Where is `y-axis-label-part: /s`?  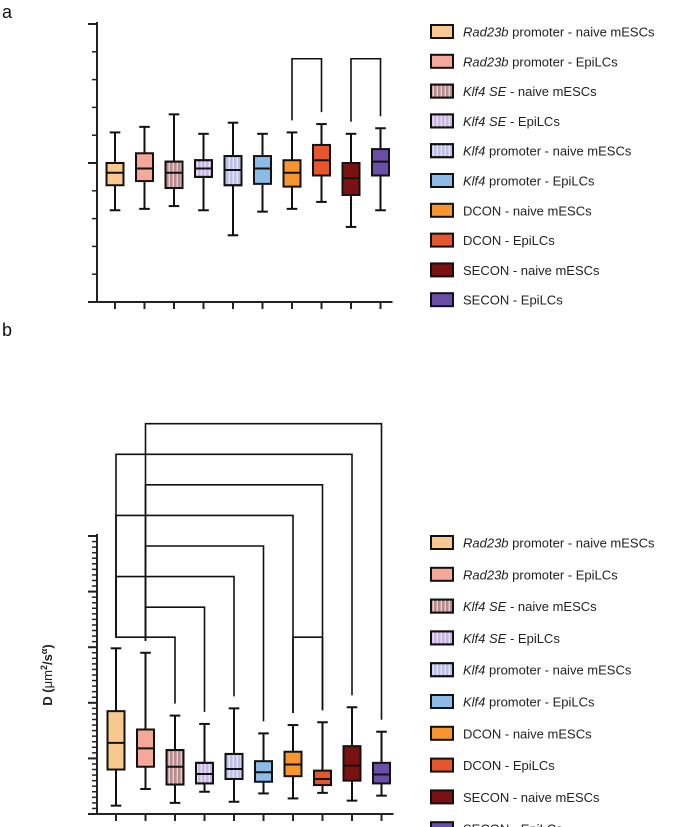
y-axis-label-part: /s is located at coordinates (47, 659).